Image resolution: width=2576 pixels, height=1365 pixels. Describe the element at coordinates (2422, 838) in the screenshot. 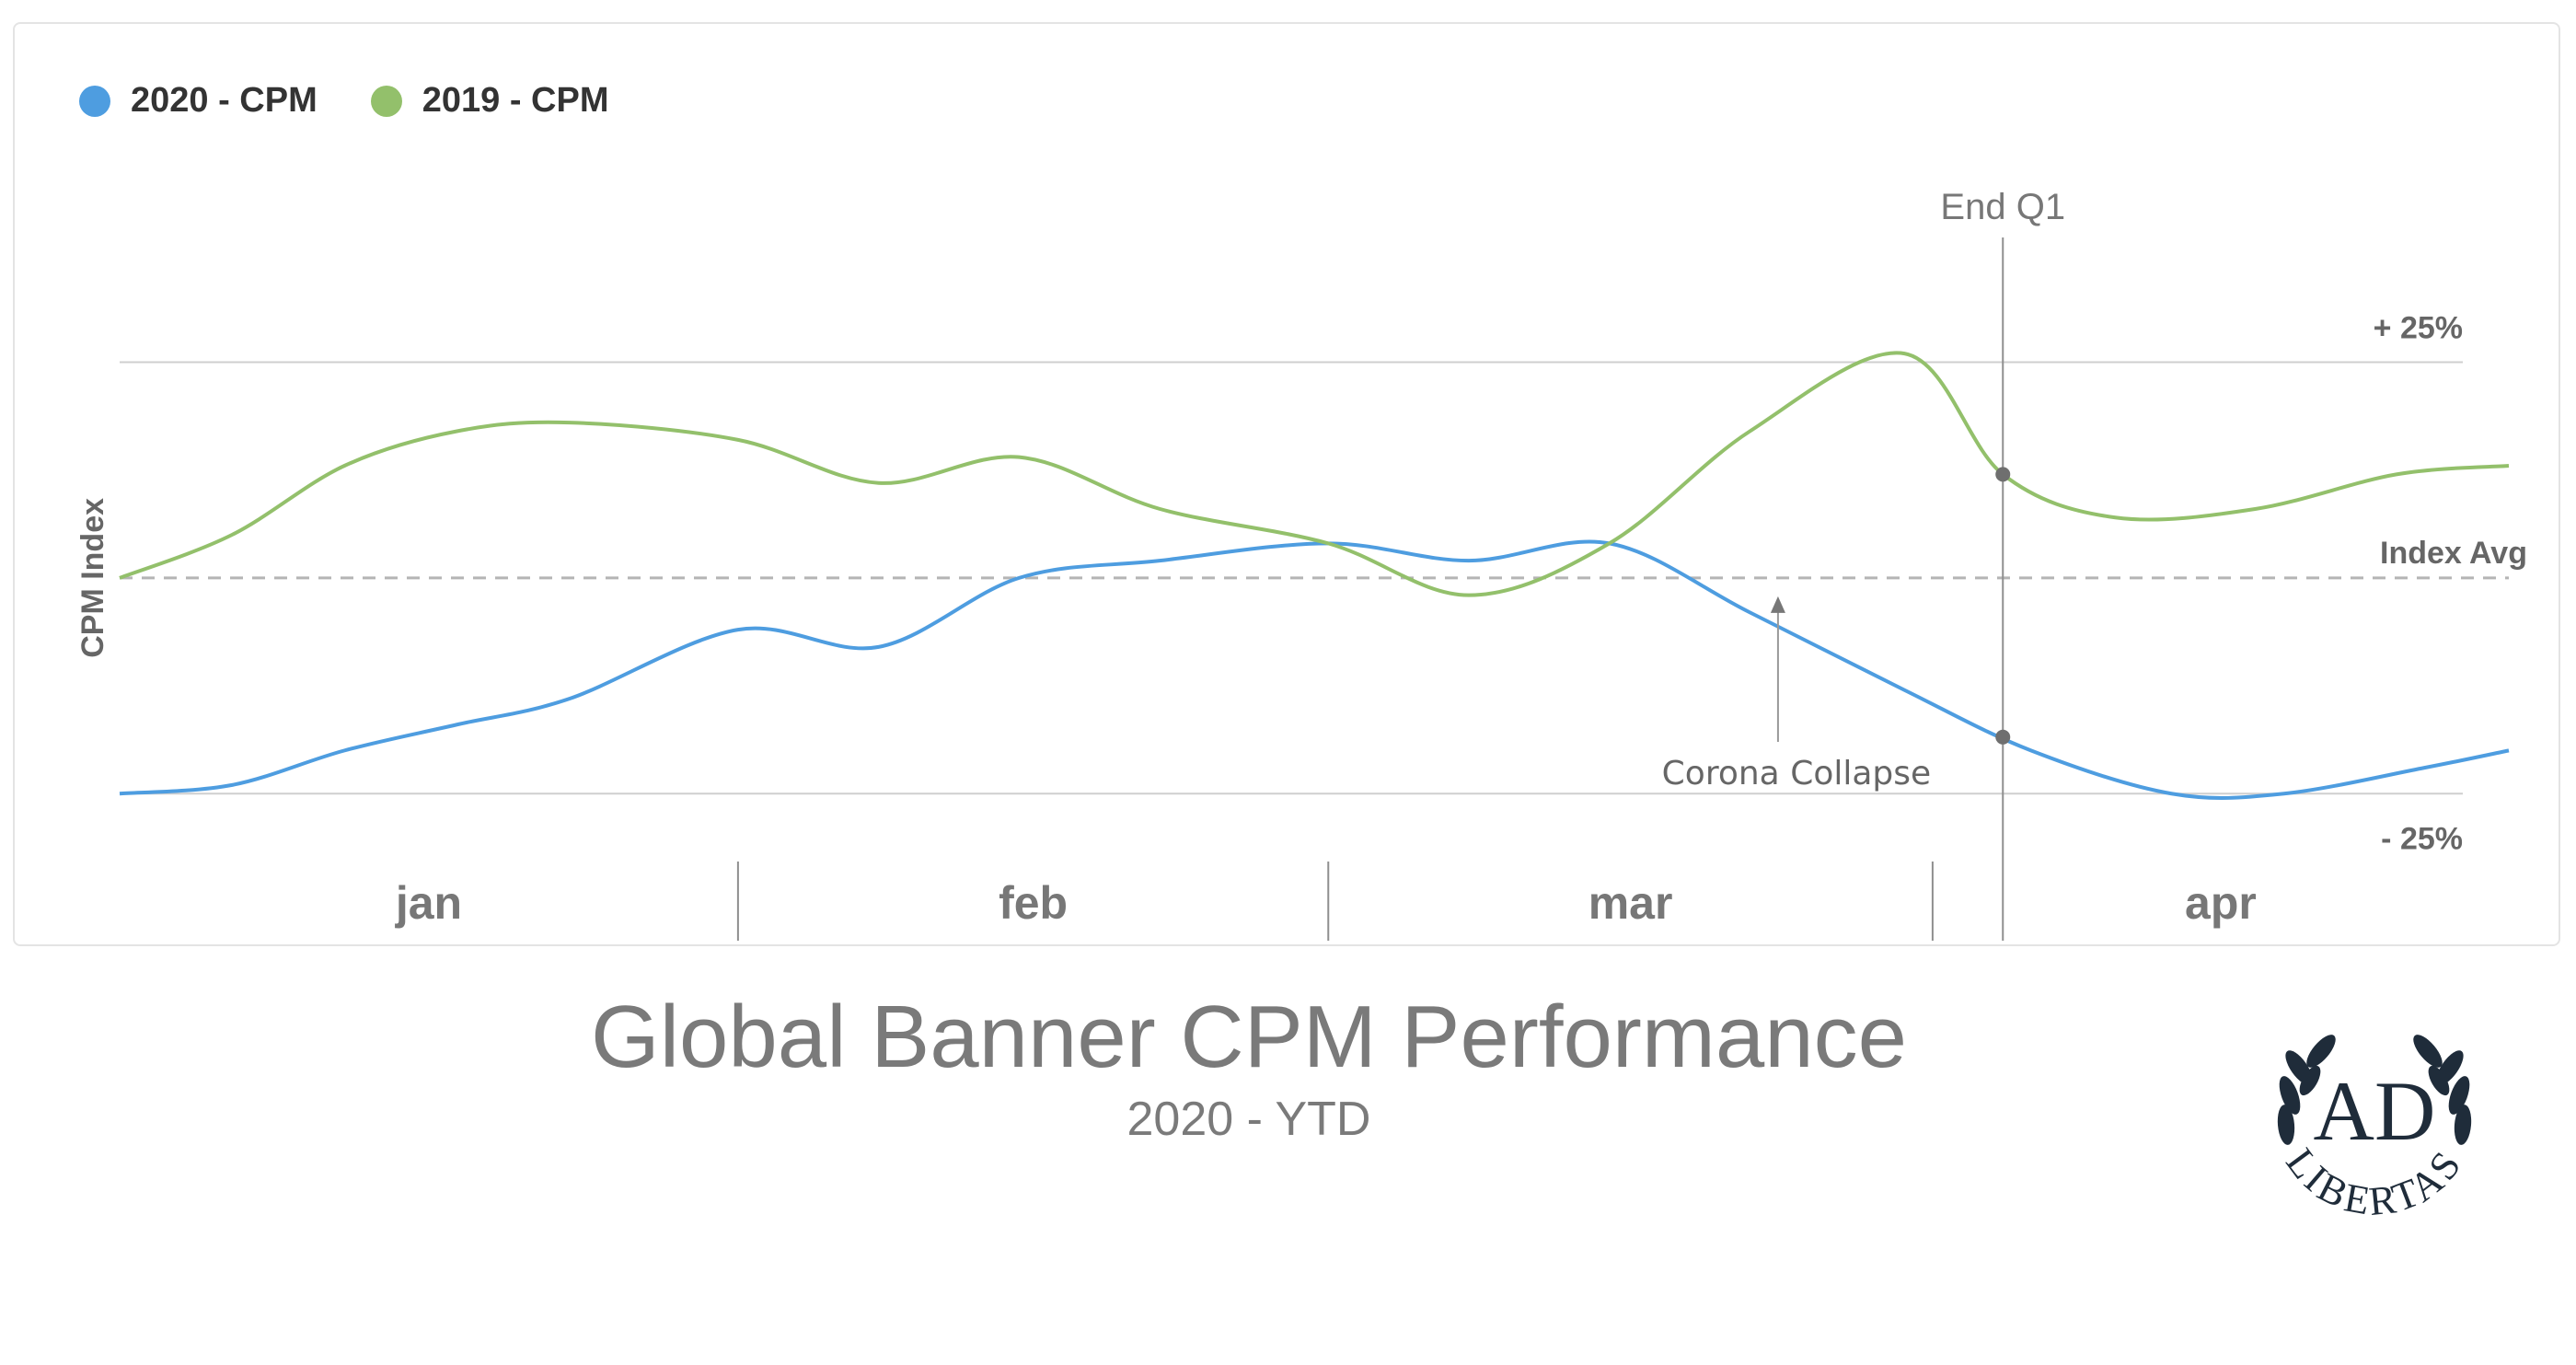

I see `reference-label-25: - 25%` at that location.